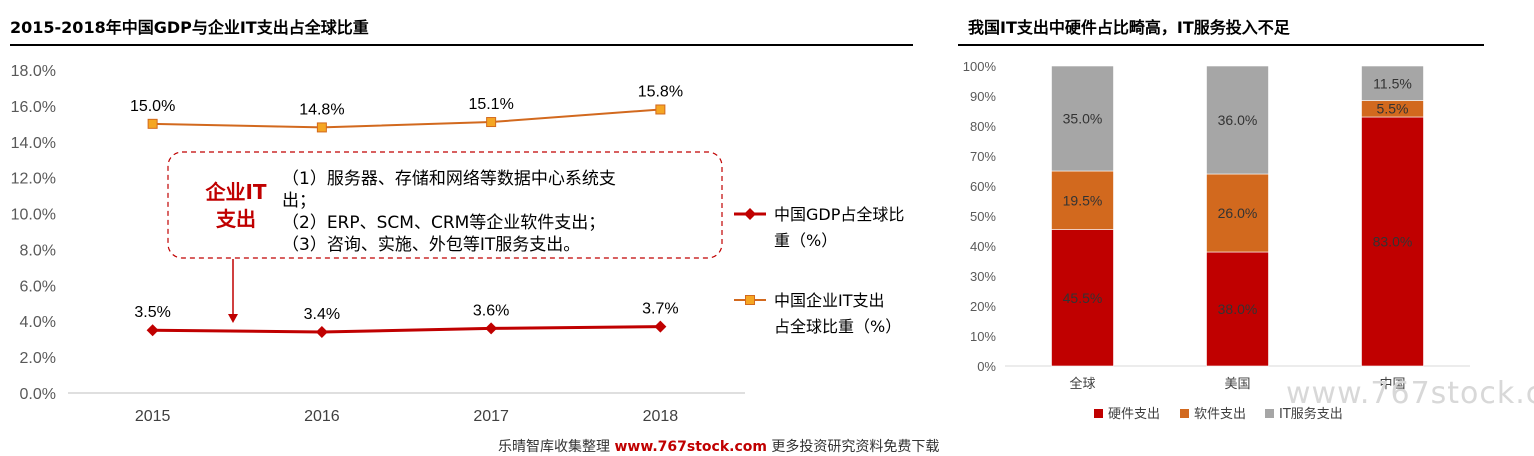  I want to click on legend-label: 重（%）, so click(805, 240).